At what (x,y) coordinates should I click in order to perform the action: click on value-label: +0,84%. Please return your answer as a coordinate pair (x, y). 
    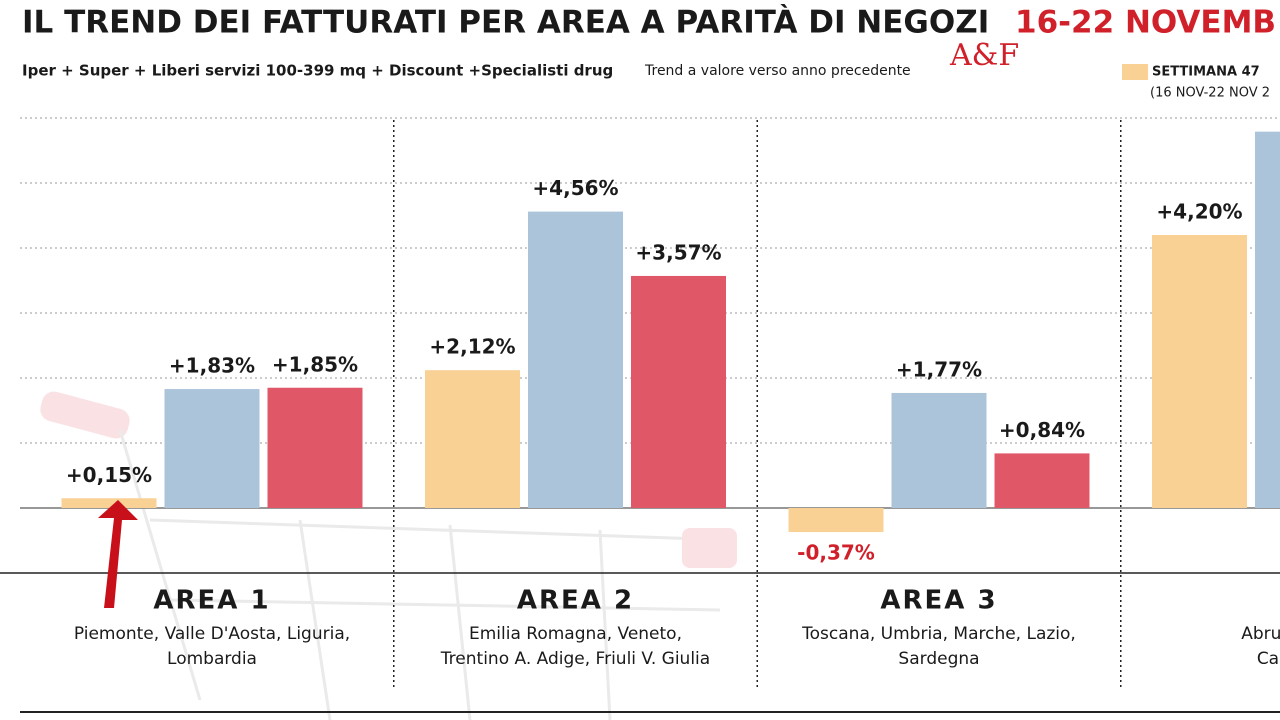
    Looking at the image, I should click on (1042, 430).